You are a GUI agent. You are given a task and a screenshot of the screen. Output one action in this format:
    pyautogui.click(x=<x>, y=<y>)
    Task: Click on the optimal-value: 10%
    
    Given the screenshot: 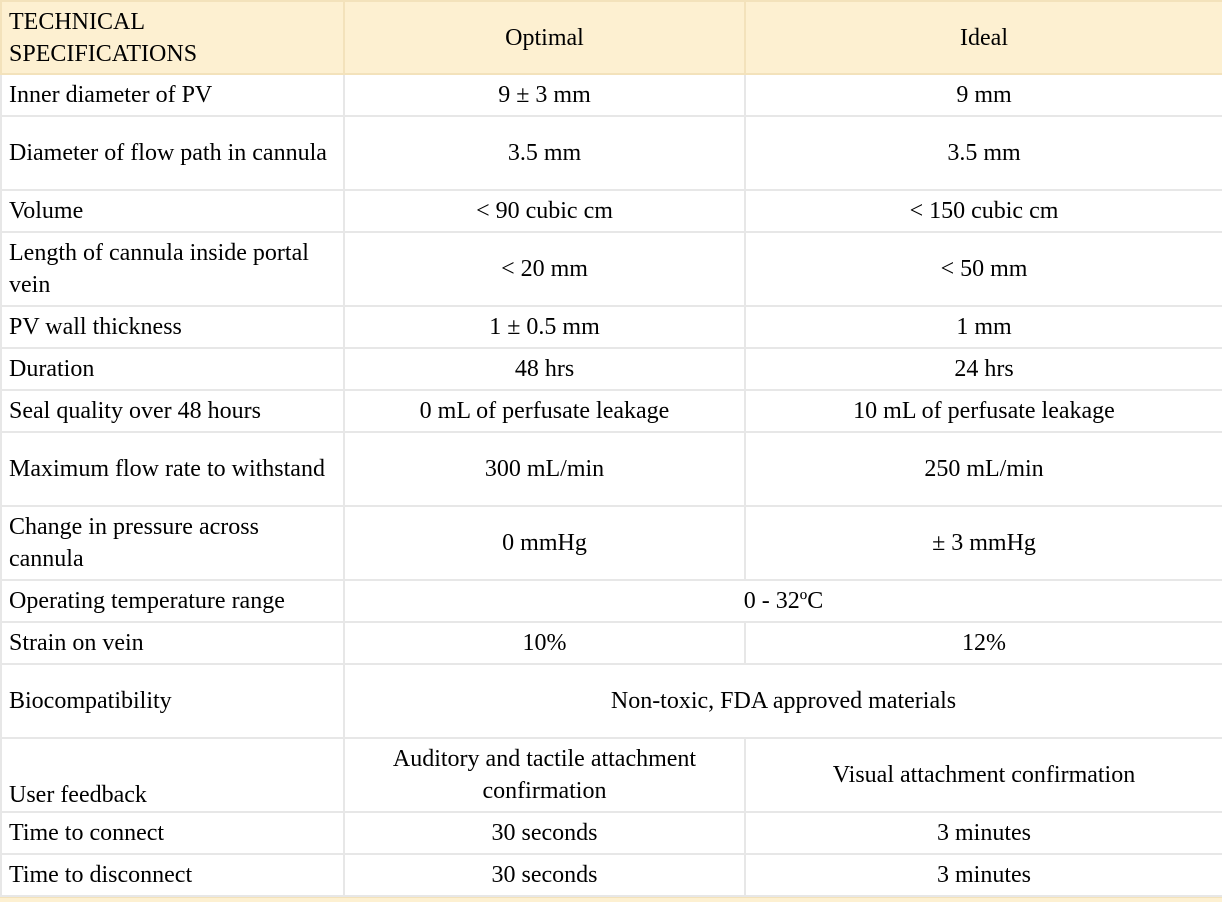 What is the action you would take?
    pyautogui.click(x=544, y=643)
    